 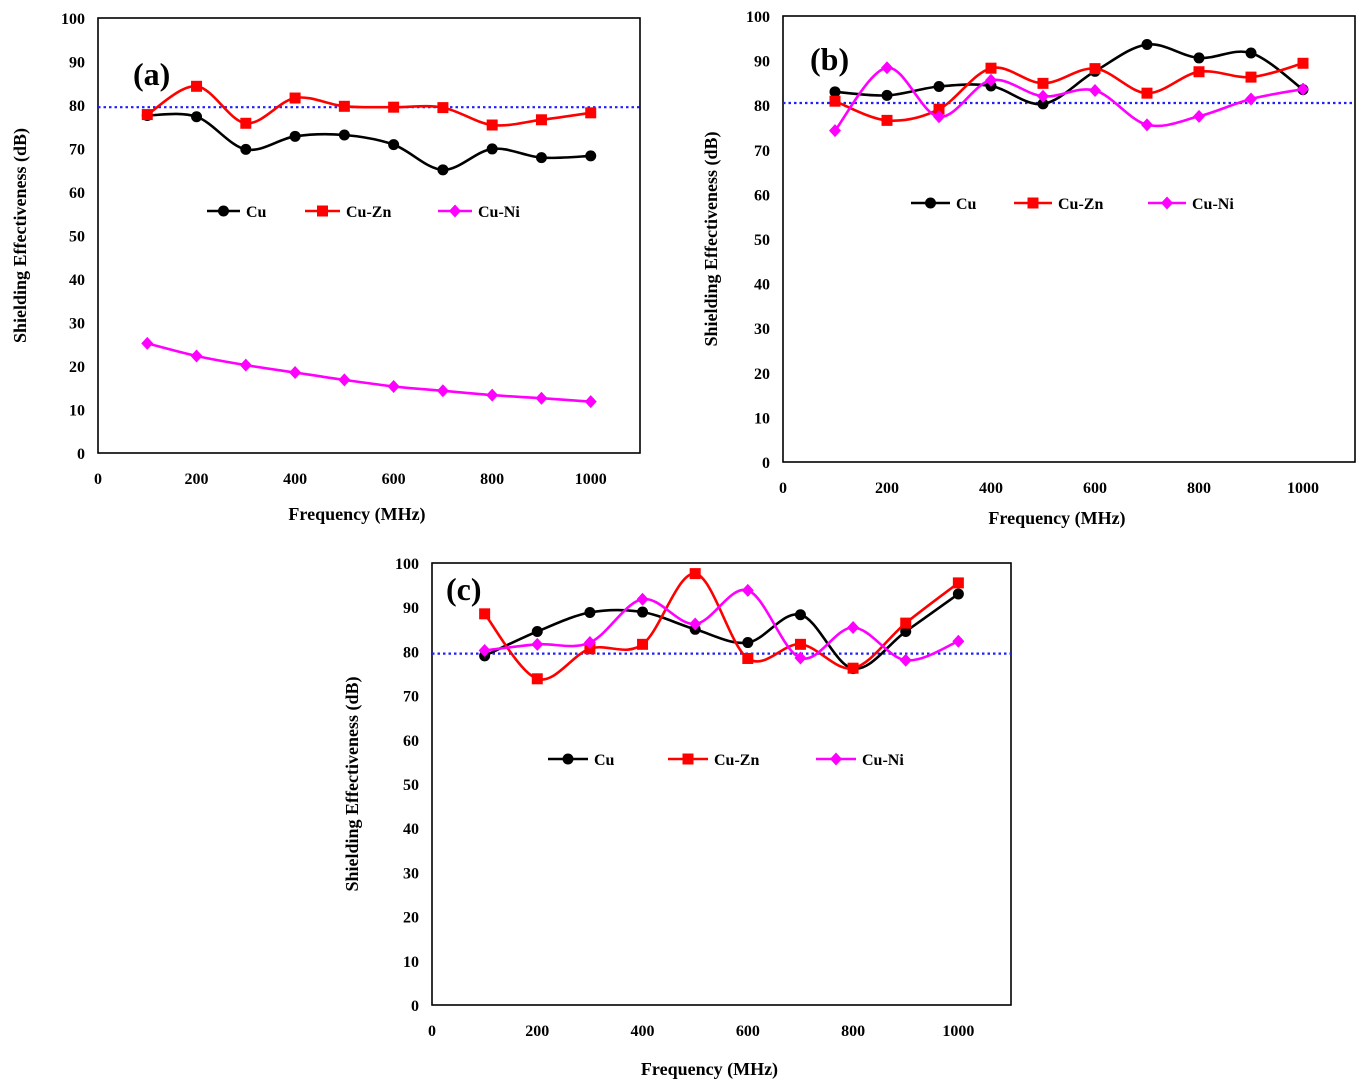 What do you see at coordinates (369, 142) in the screenshot?
I see `series-line-cu` at bounding box center [369, 142].